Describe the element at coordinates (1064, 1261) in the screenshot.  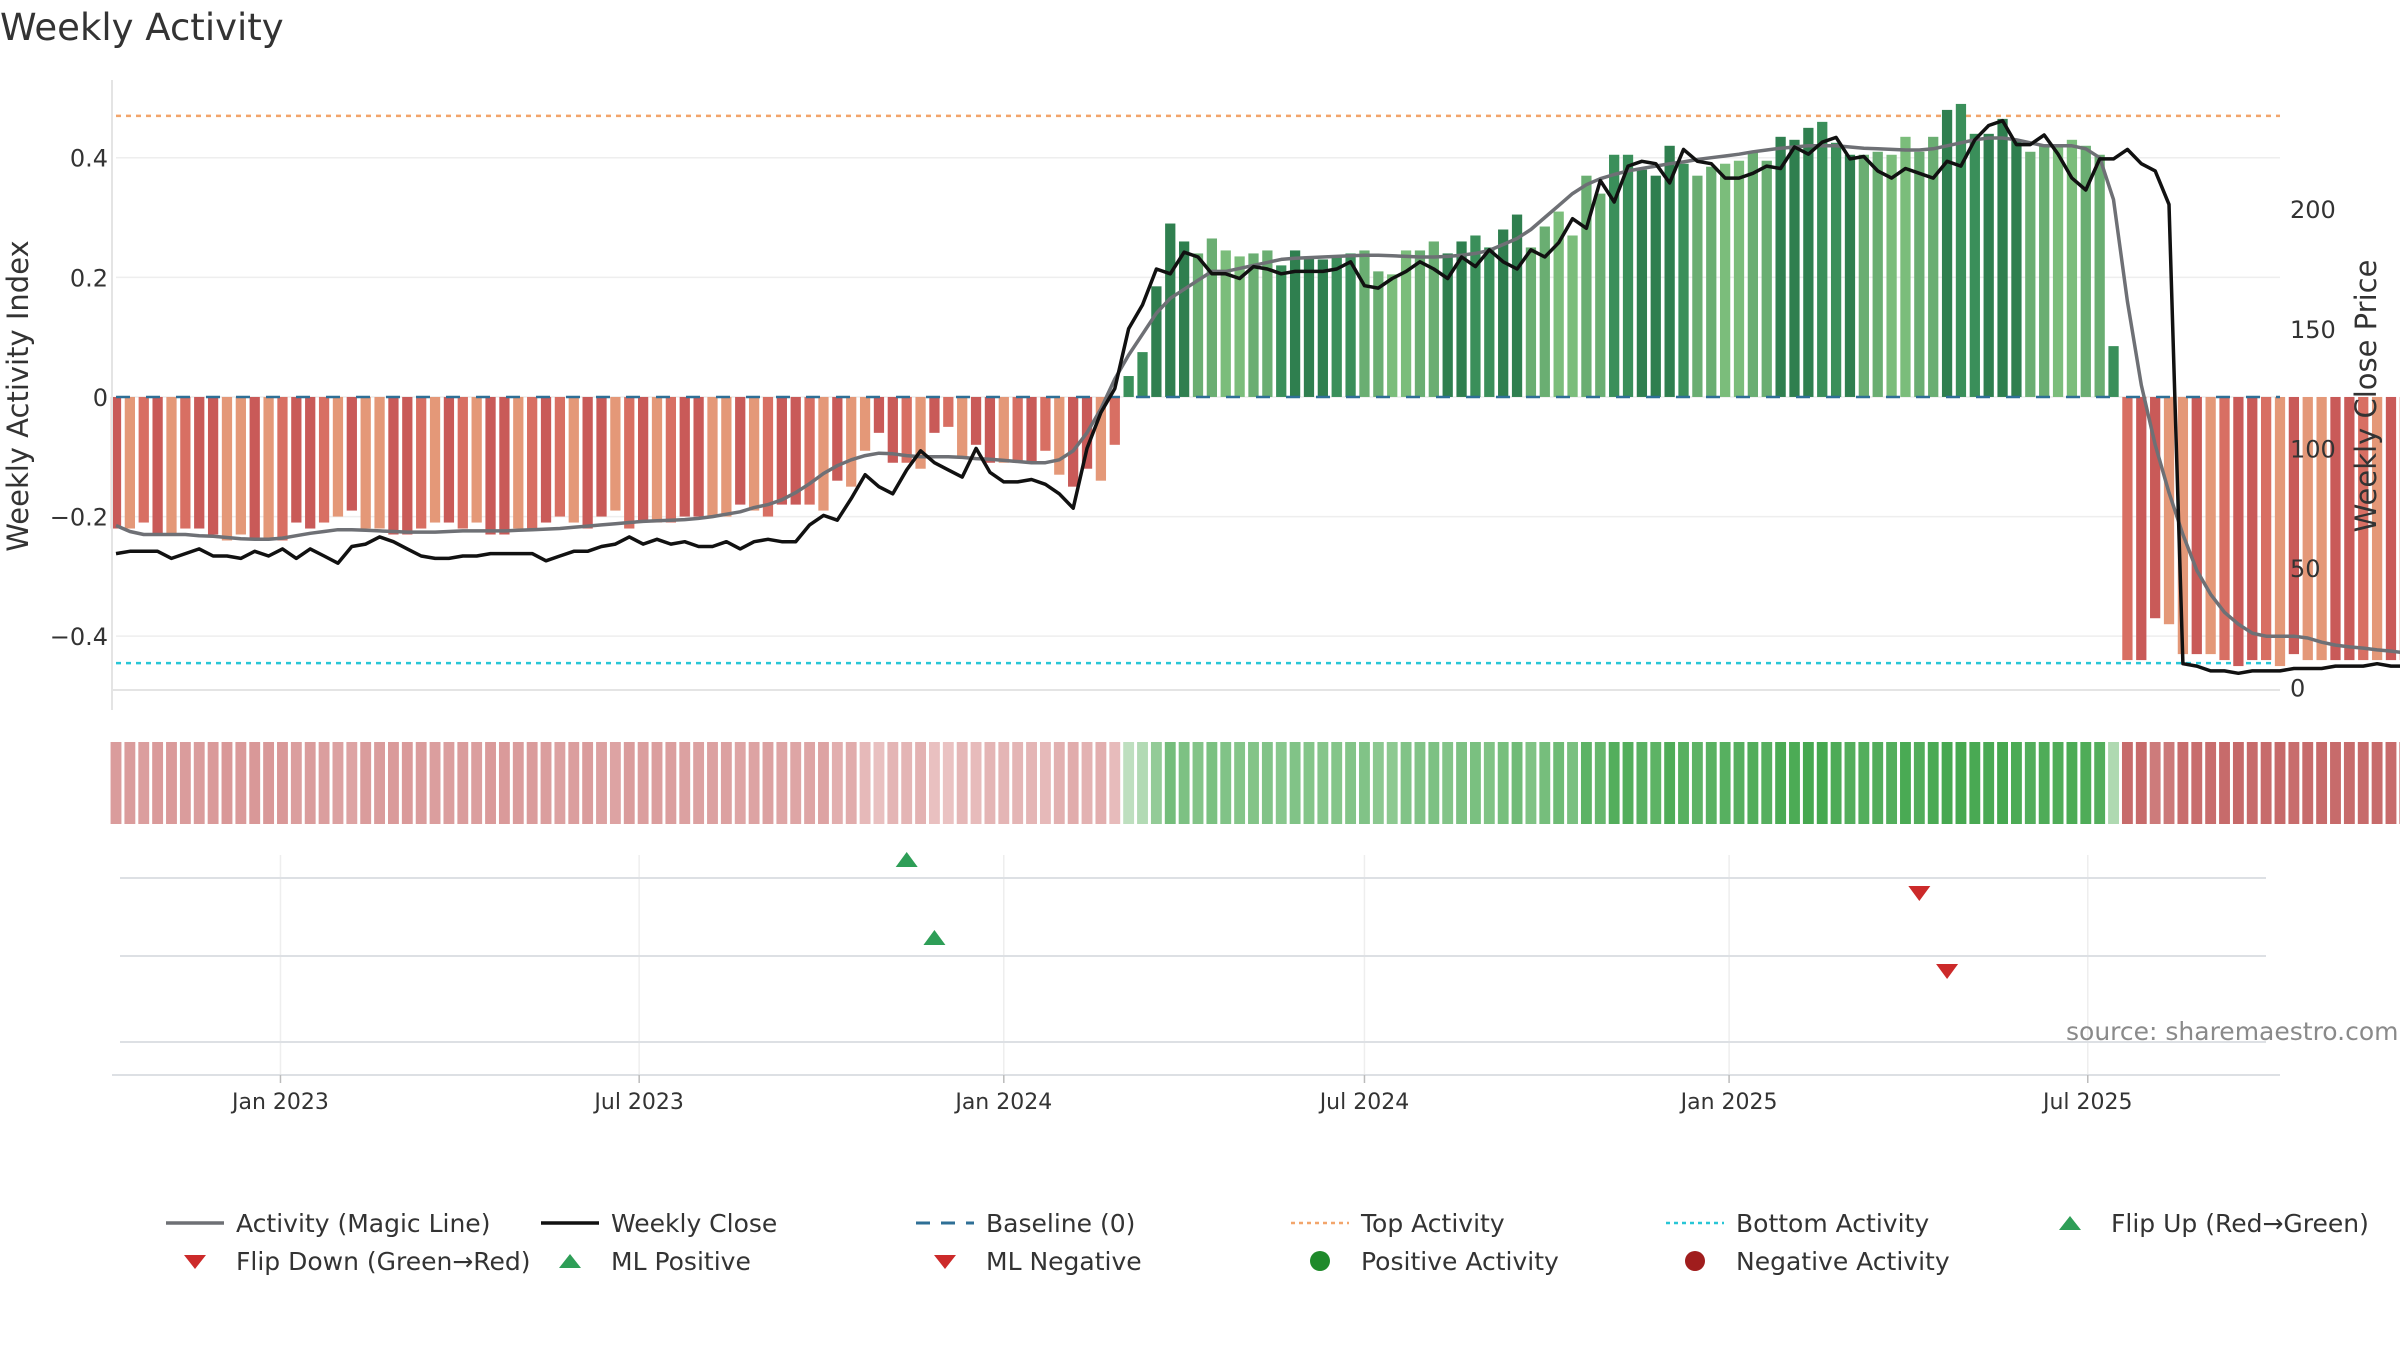
I see `legend-label: ML Negative` at that location.